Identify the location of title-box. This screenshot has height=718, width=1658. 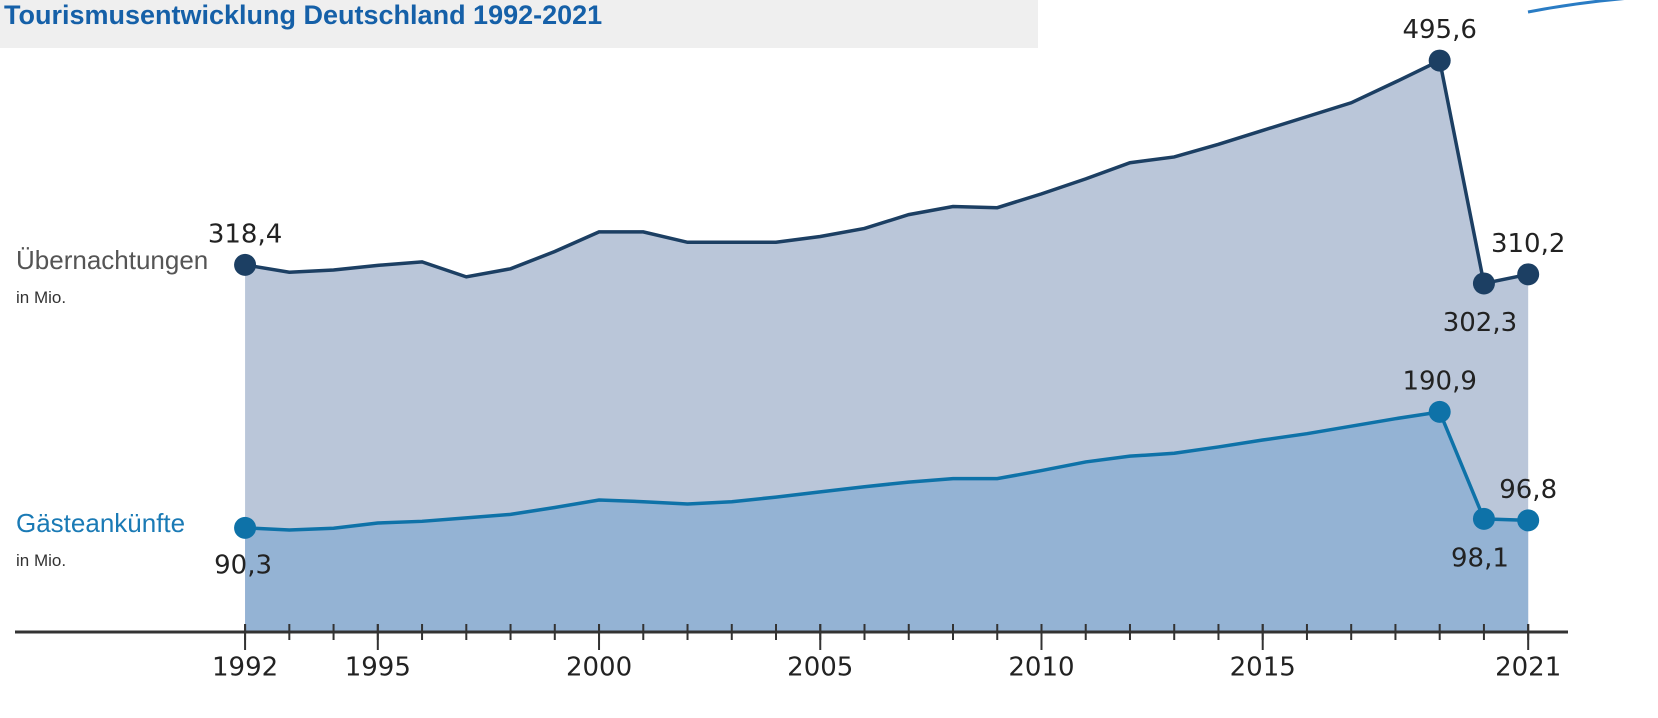
(519, 24).